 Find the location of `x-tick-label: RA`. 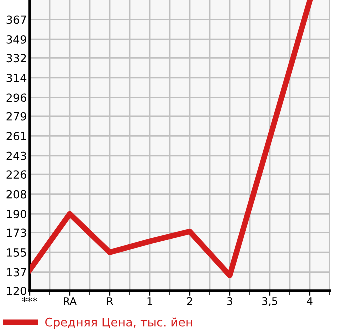

x-tick-label: RA is located at coordinates (70, 302).